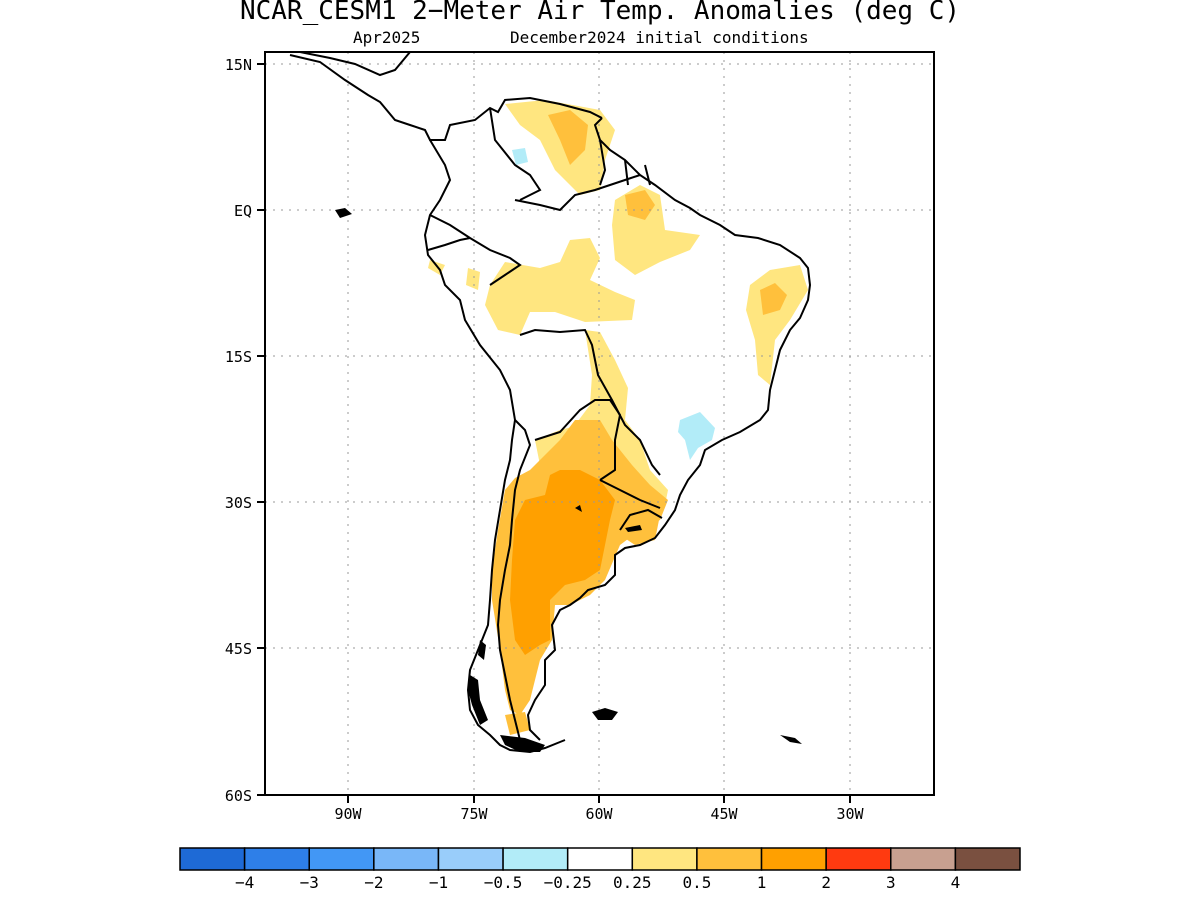  Describe the element at coordinates (562, 562) in the screenshot. I see `anomaly-area-argentina-core` at that location.